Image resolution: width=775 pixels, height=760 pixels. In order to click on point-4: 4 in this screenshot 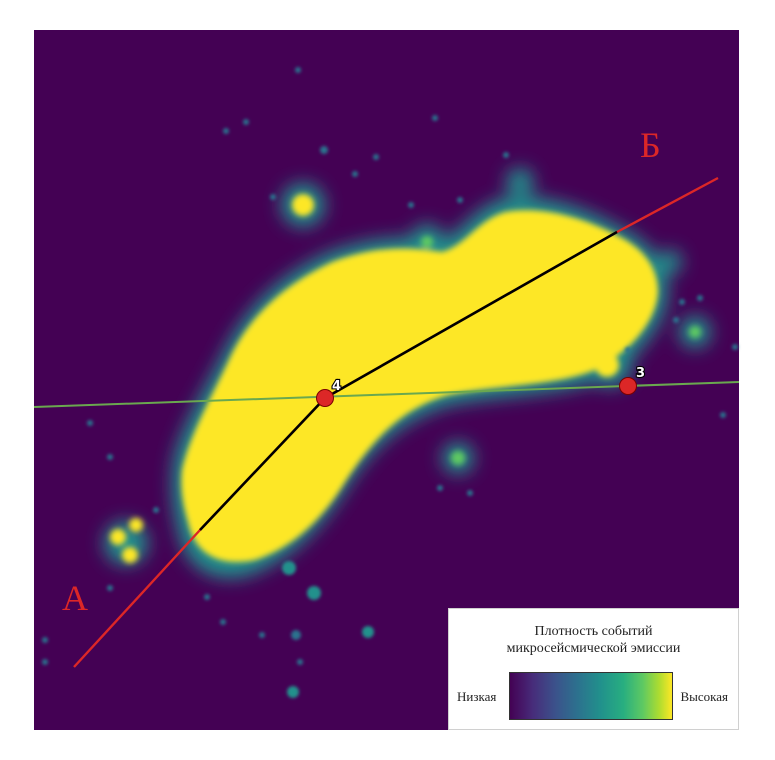, I will do `click(329, 392)`.